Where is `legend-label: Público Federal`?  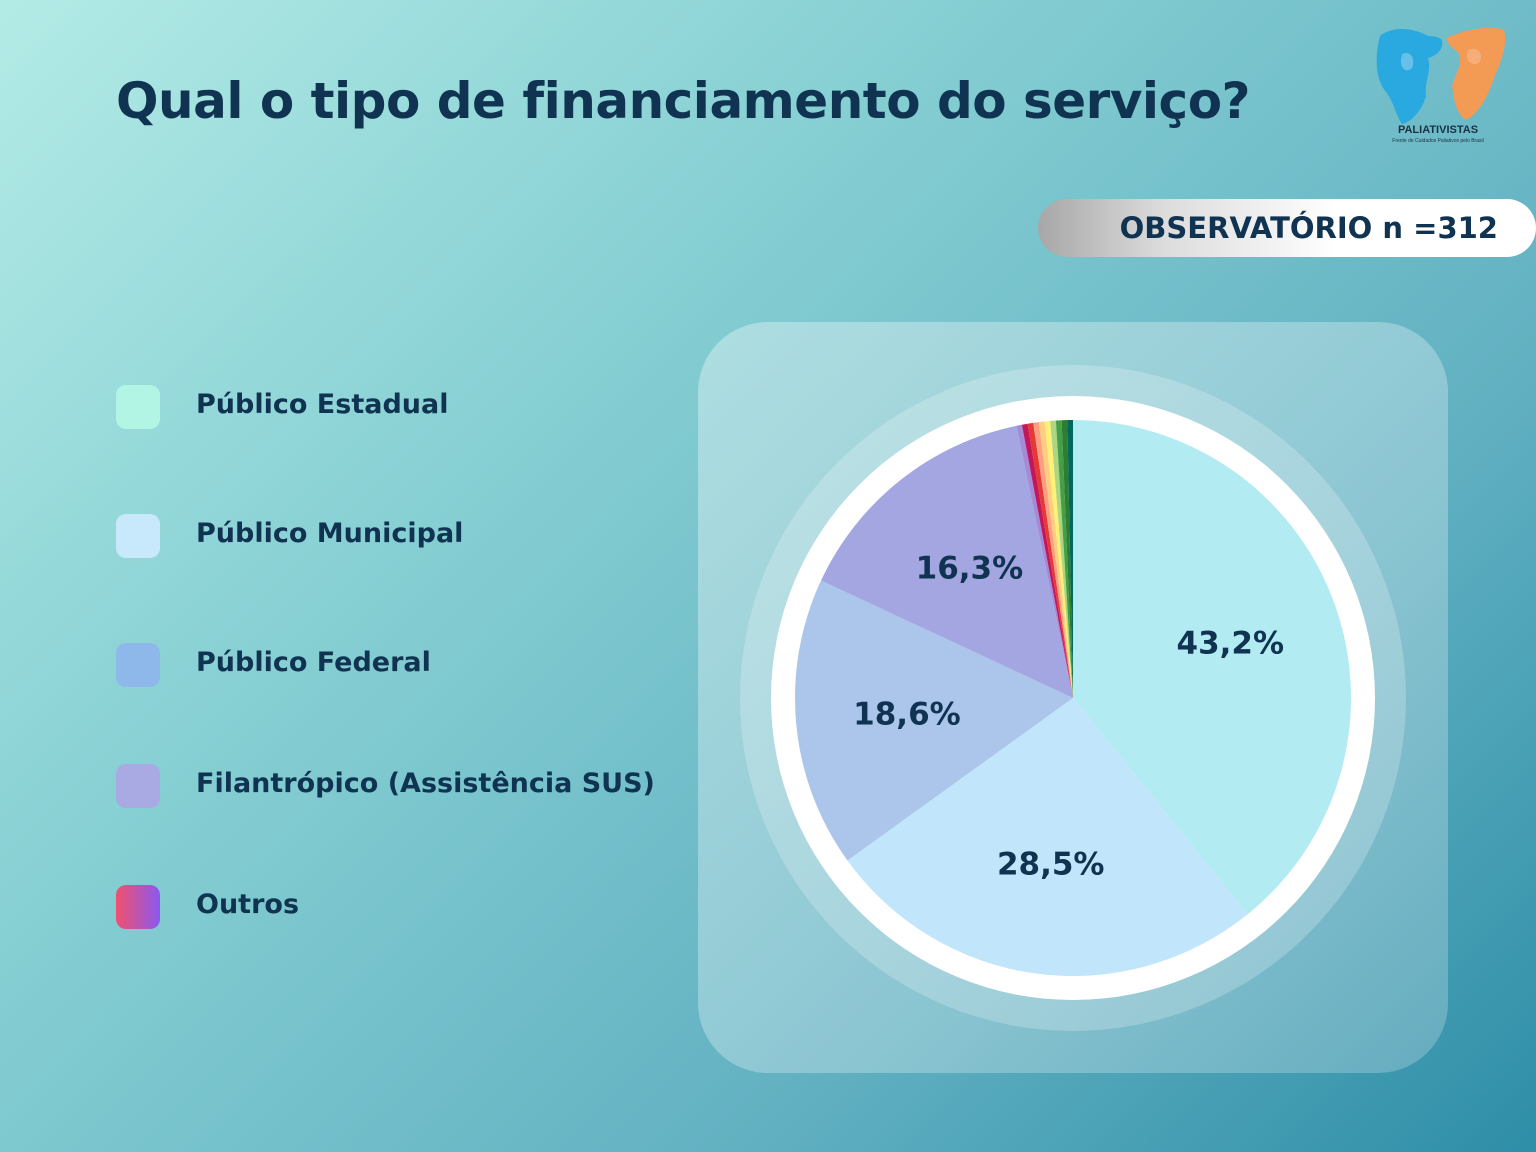 legend-label: Público Federal is located at coordinates (313, 662).